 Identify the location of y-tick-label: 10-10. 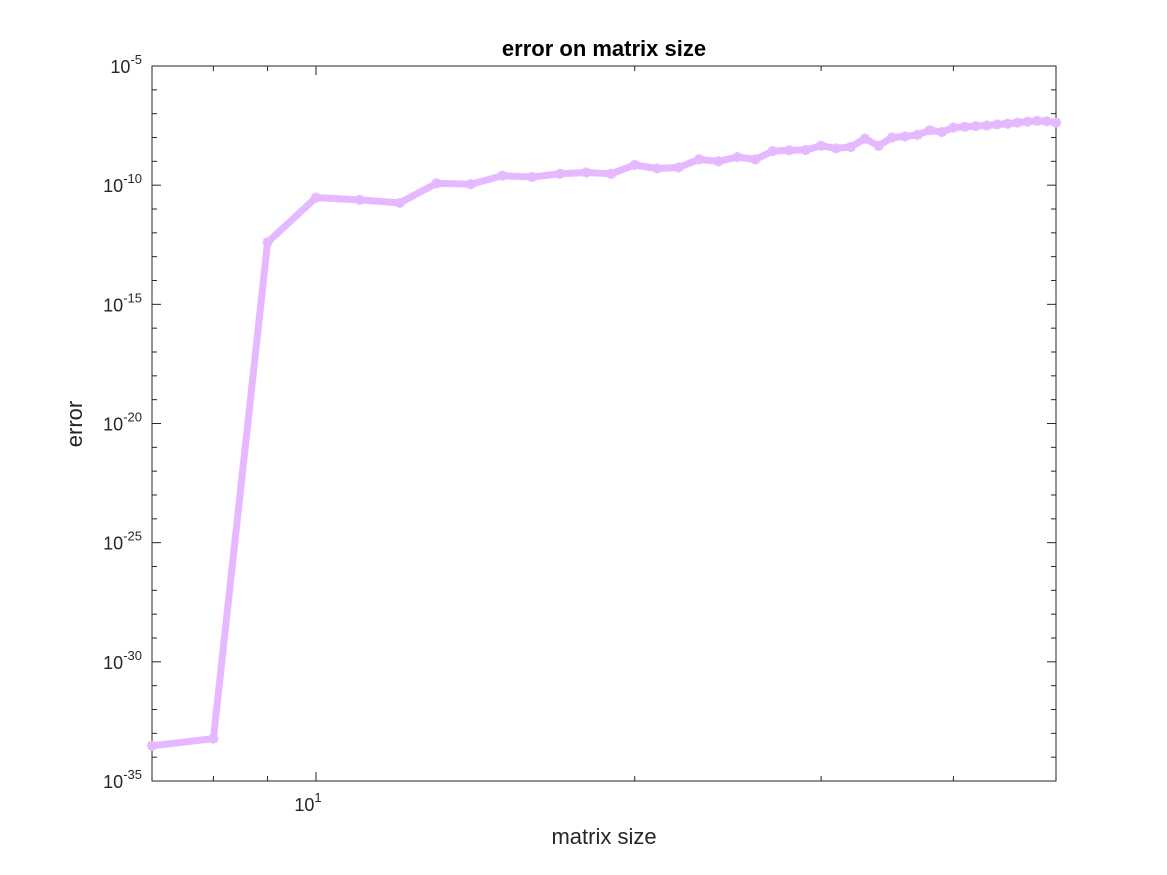
(122, 183).